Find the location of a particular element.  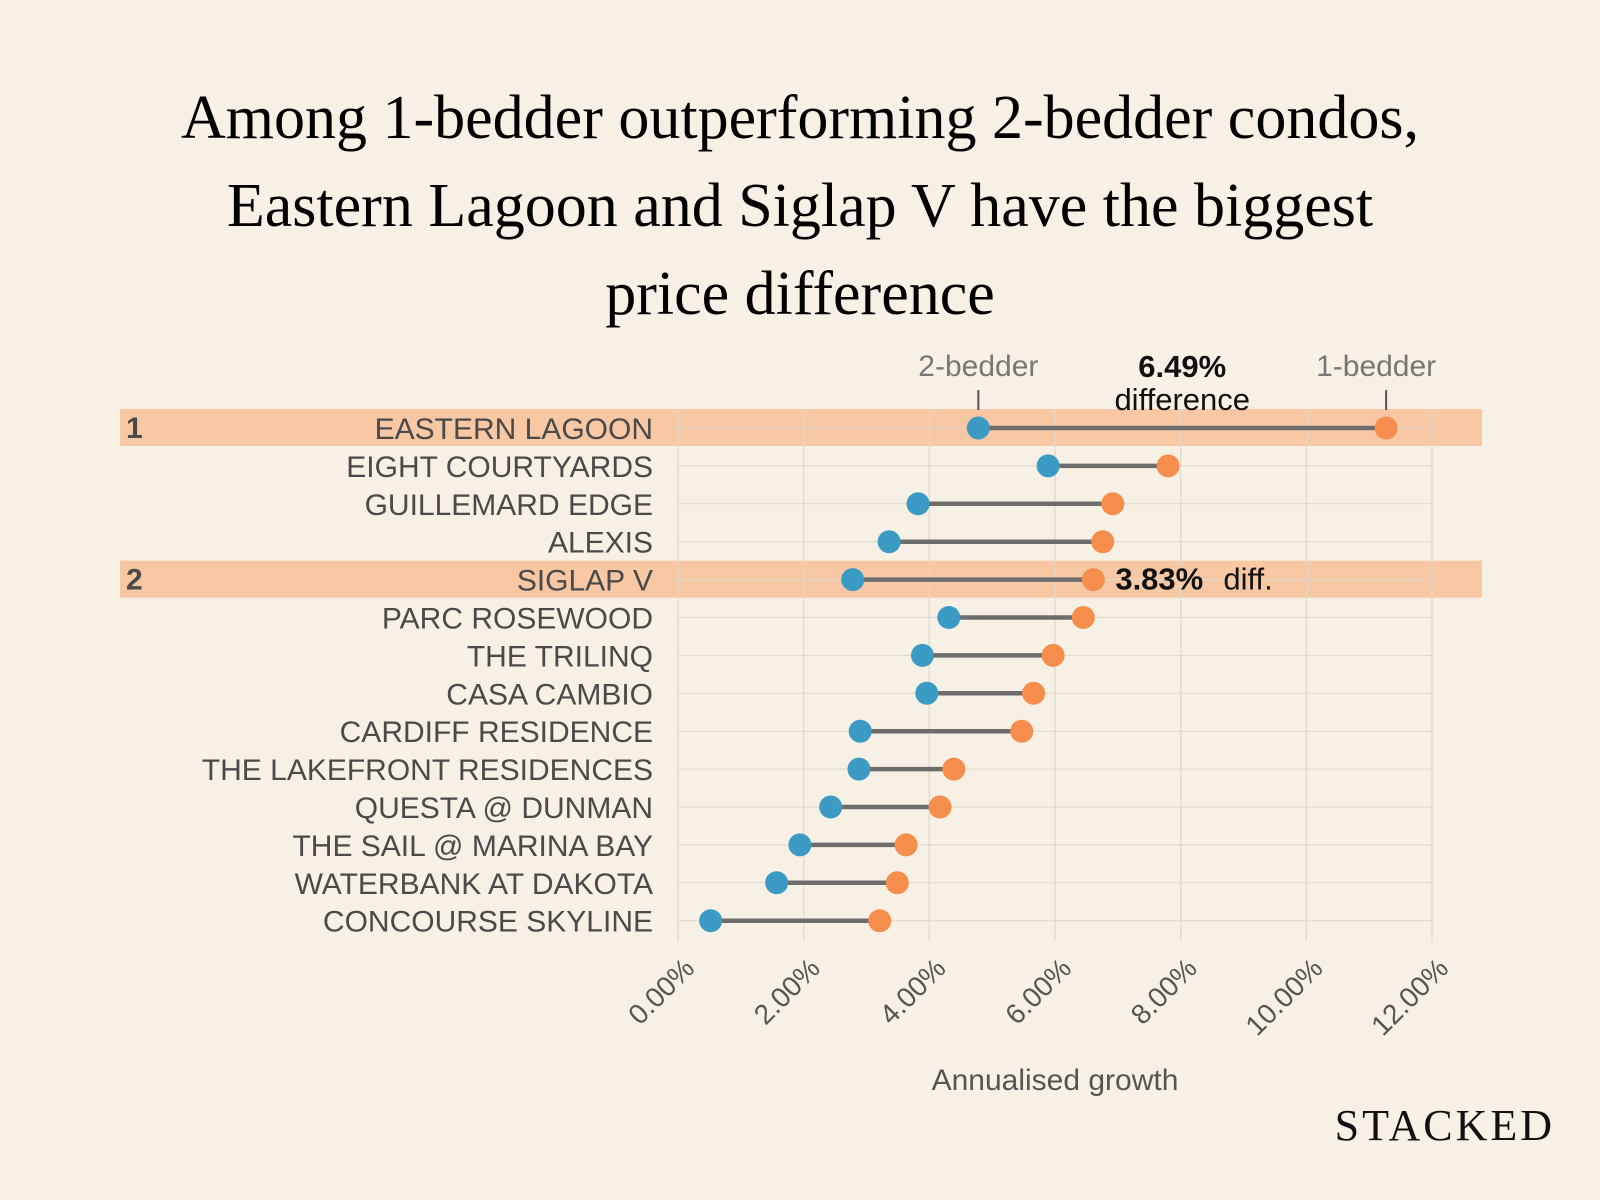

row-alexis: ALEXIS is located at coordinates (831, 543).